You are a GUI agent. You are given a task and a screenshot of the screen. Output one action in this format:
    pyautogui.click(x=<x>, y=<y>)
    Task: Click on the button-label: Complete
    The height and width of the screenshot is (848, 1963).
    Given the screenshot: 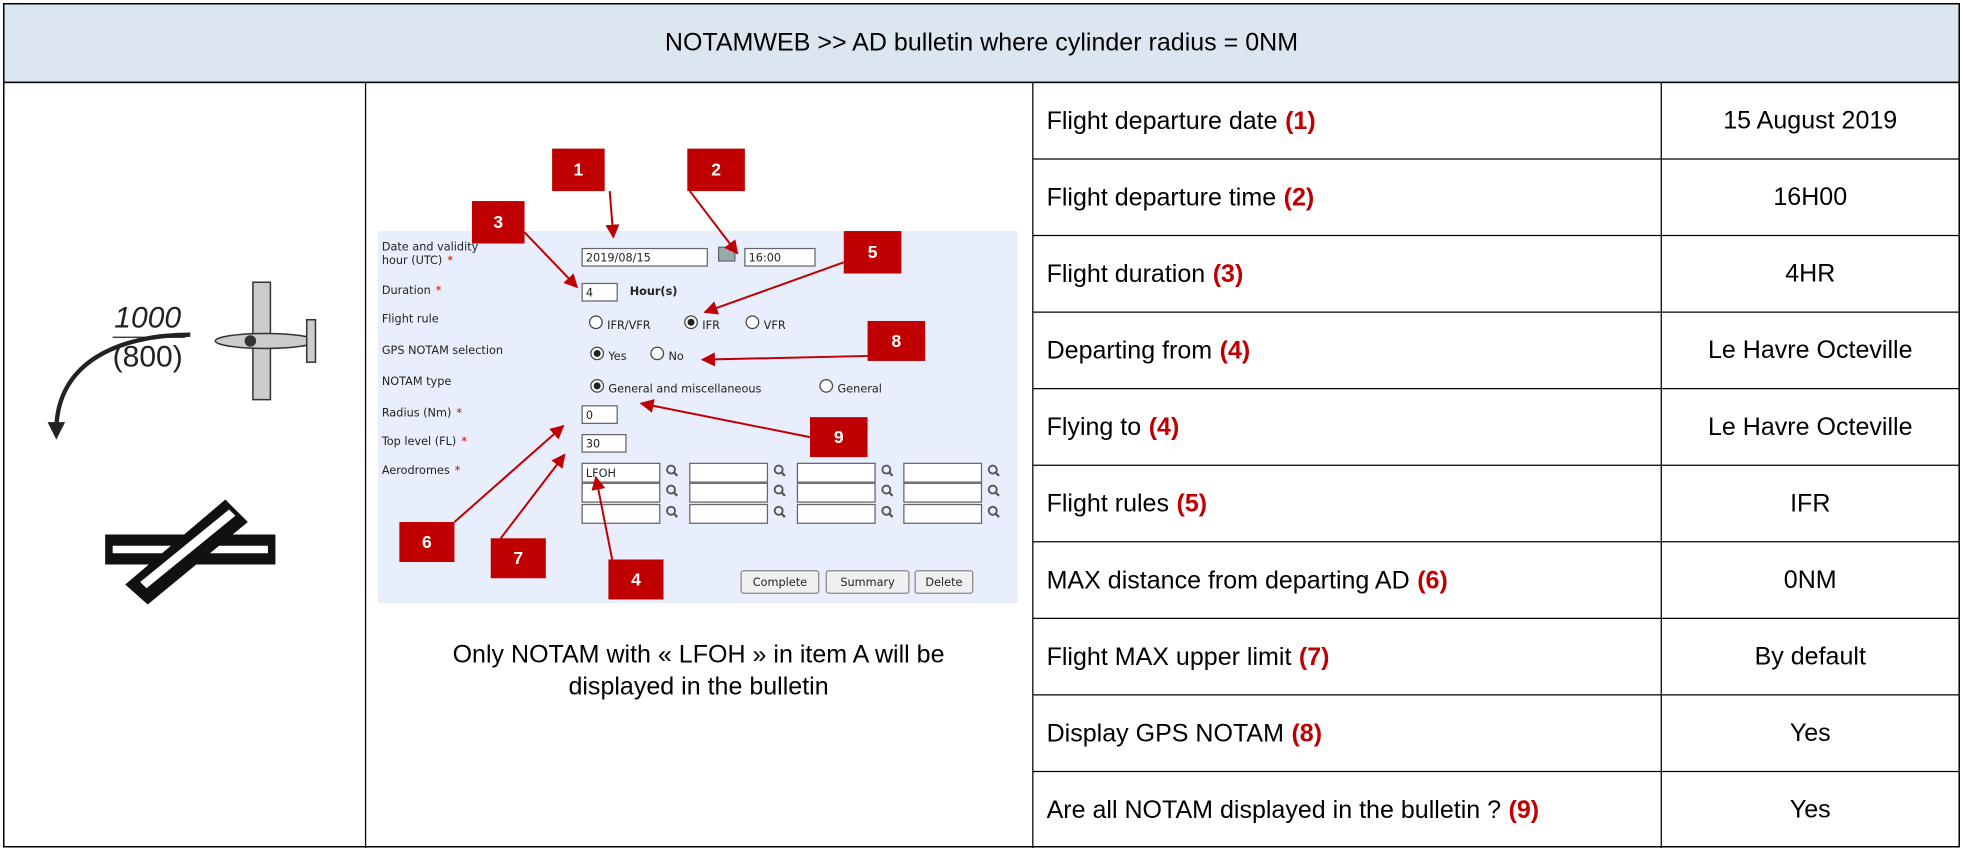 What is the action you would take?
    pyautogui.click(x=780, y=582)
    